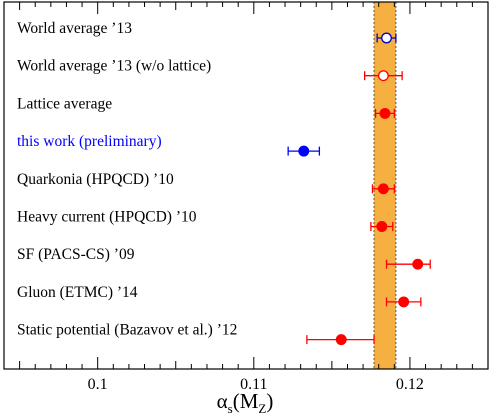 This screenshot has height=419, width=491. What do you see at coordinates (74, 28) in the screenshot?
I see `entry-label: World average ’13` at bounding box center [74, 28].